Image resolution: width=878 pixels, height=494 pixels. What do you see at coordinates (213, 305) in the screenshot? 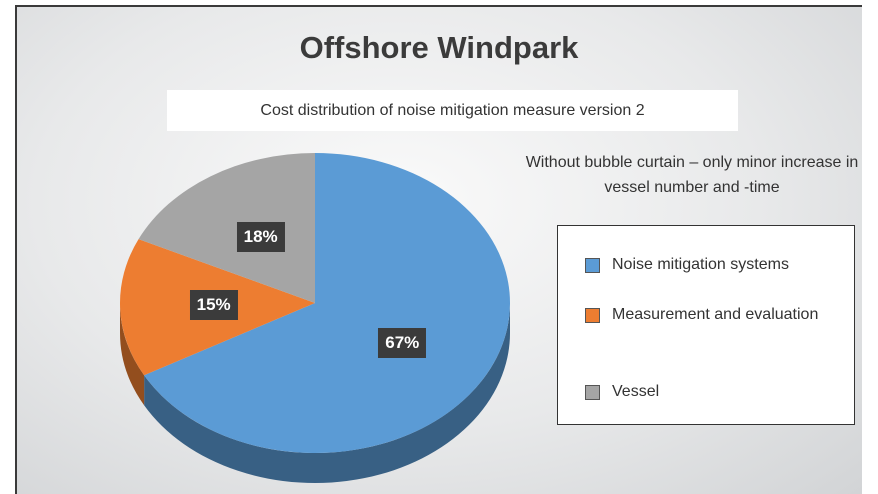
I see `data-label: 15%` at bounding box center [213, 305].